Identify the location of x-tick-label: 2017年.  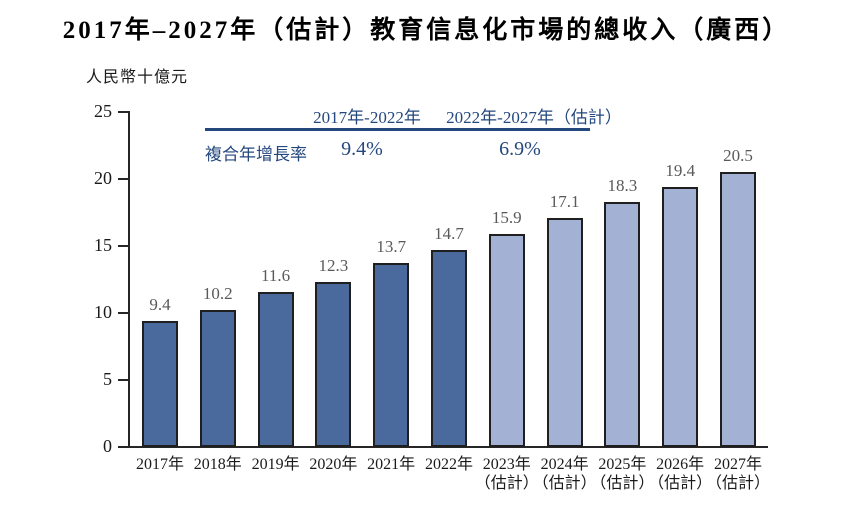
(159, 464).